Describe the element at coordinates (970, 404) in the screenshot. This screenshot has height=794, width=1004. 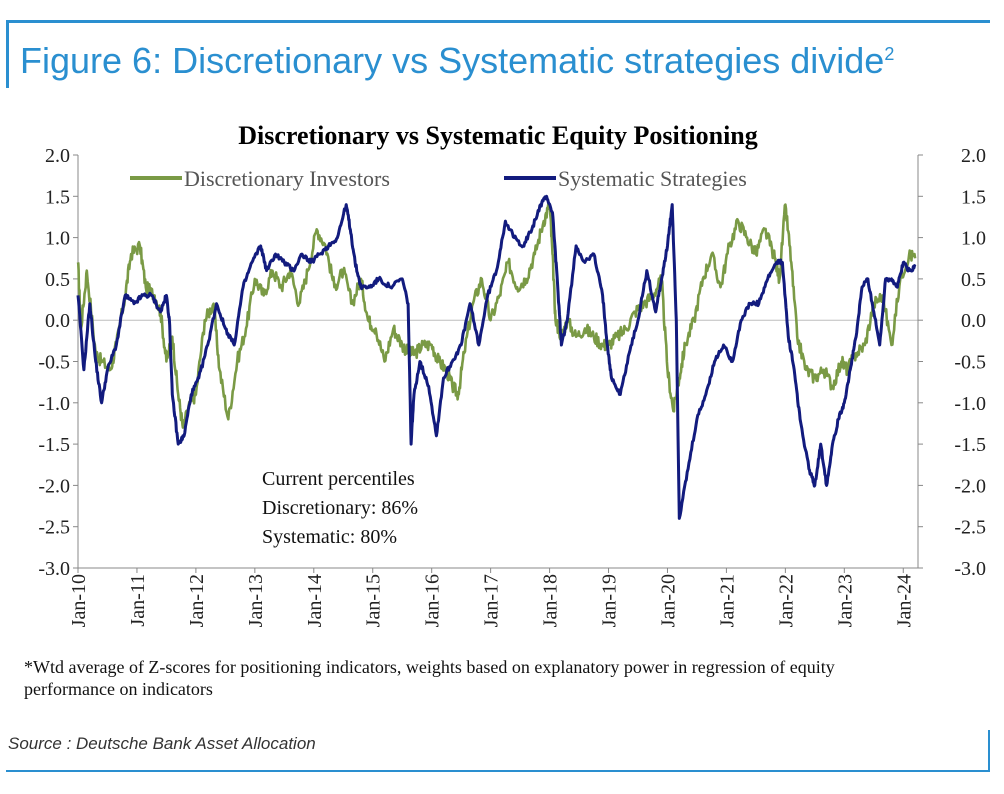
I see `y-tick-label-right: -1.0` at that location.